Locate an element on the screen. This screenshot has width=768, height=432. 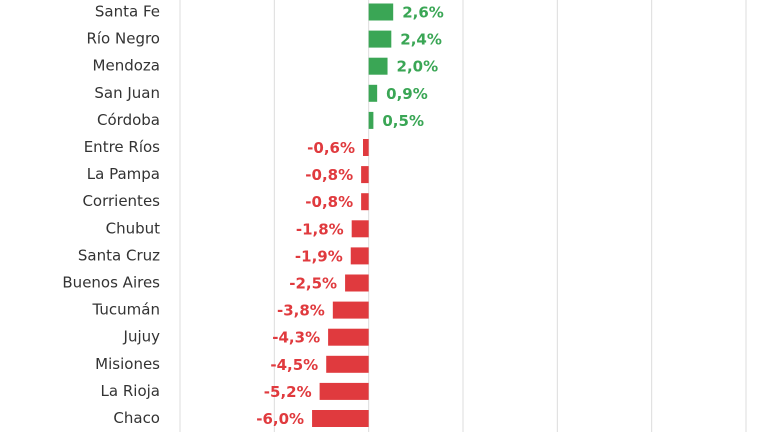
category-label: Corrientes is located at coordinates (121, 201).